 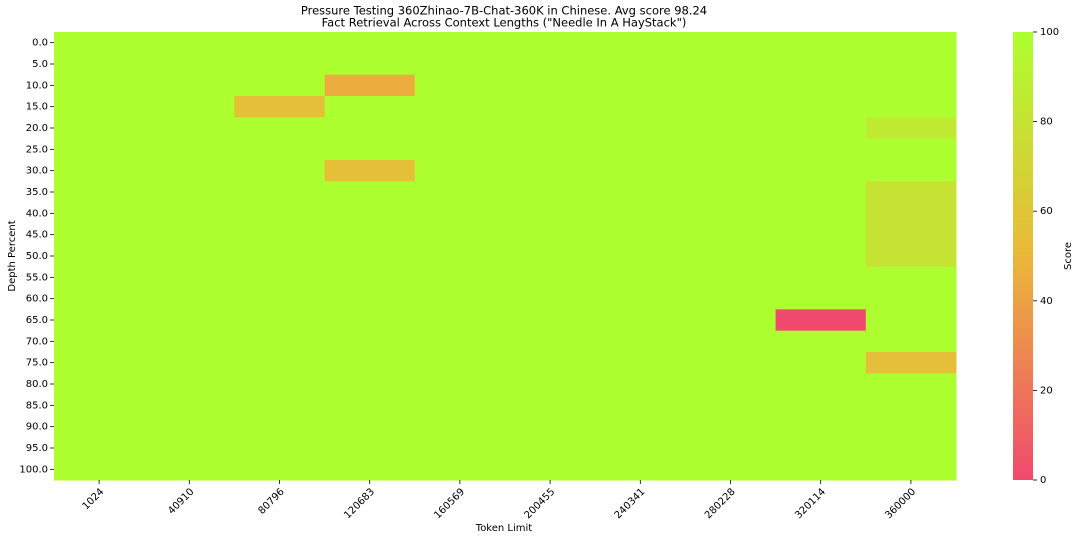 What do you see at coordinates (37, 341) in the screenshot?
I see `y-tick-label: 70.0` at bounding box center [37, 341].